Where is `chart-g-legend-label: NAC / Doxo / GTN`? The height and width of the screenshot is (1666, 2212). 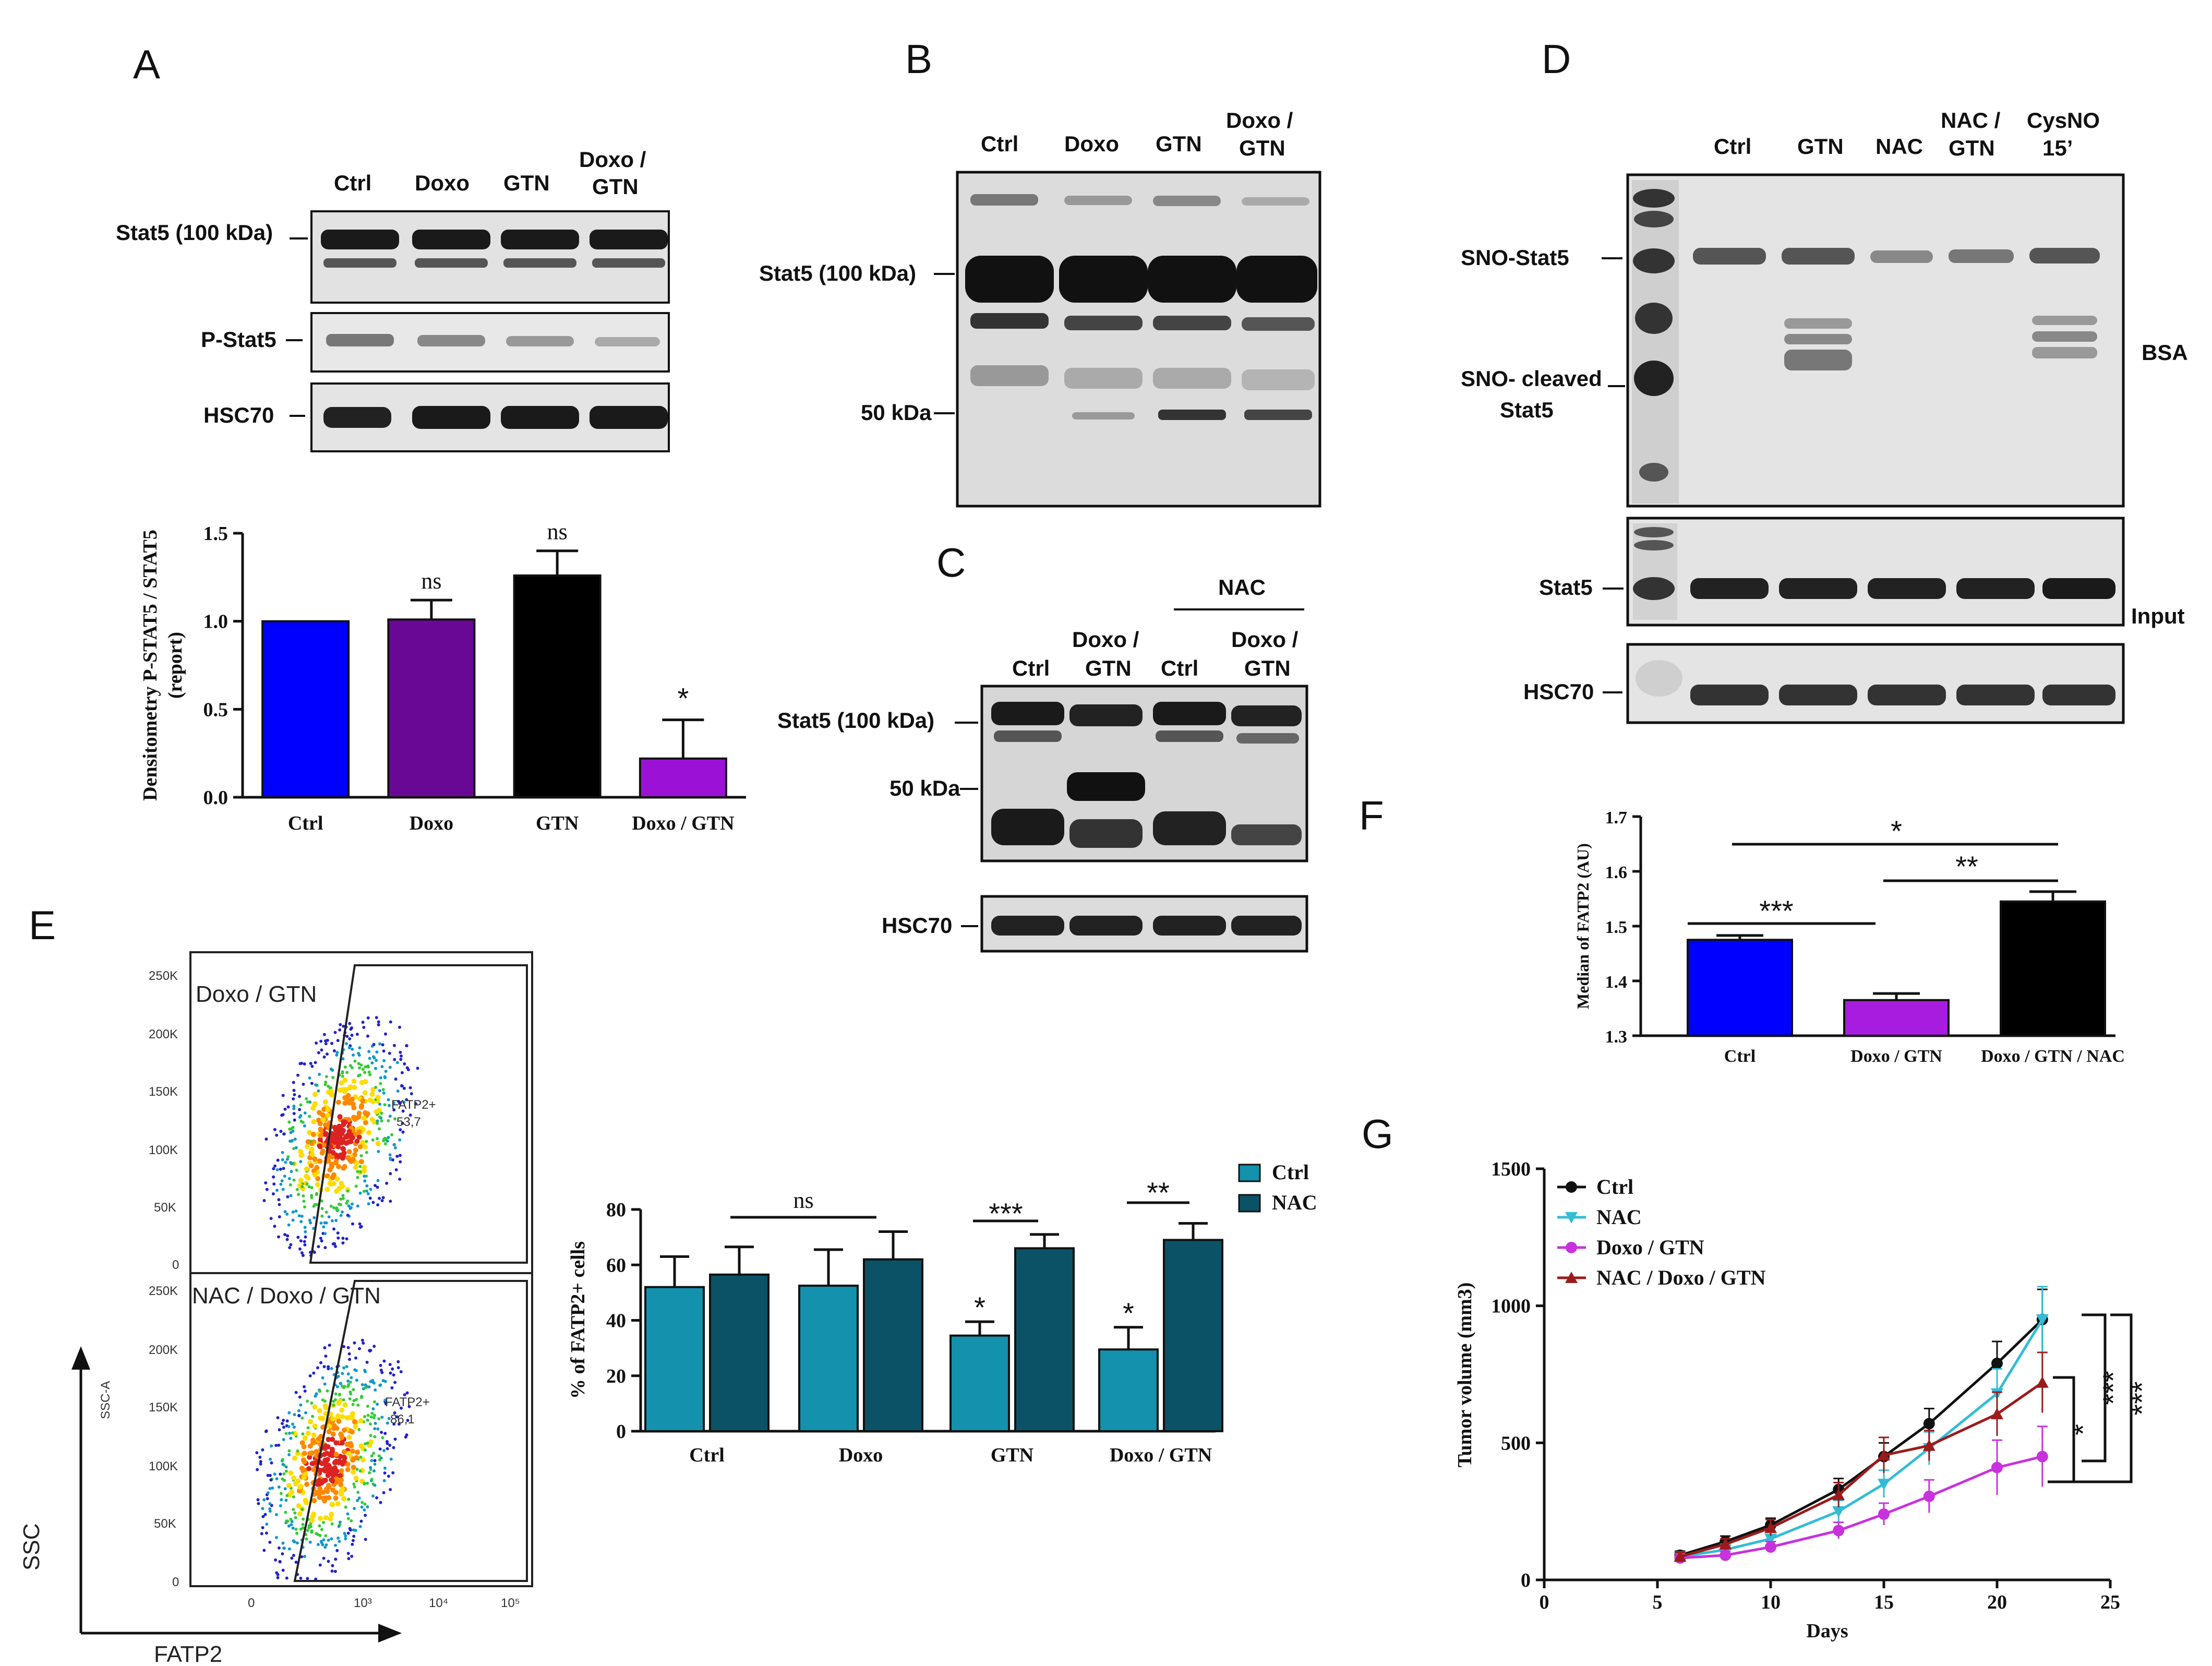 chart-g-legend-label: NAC / Doxo / GTN is located at coordinates (1681, 1277).